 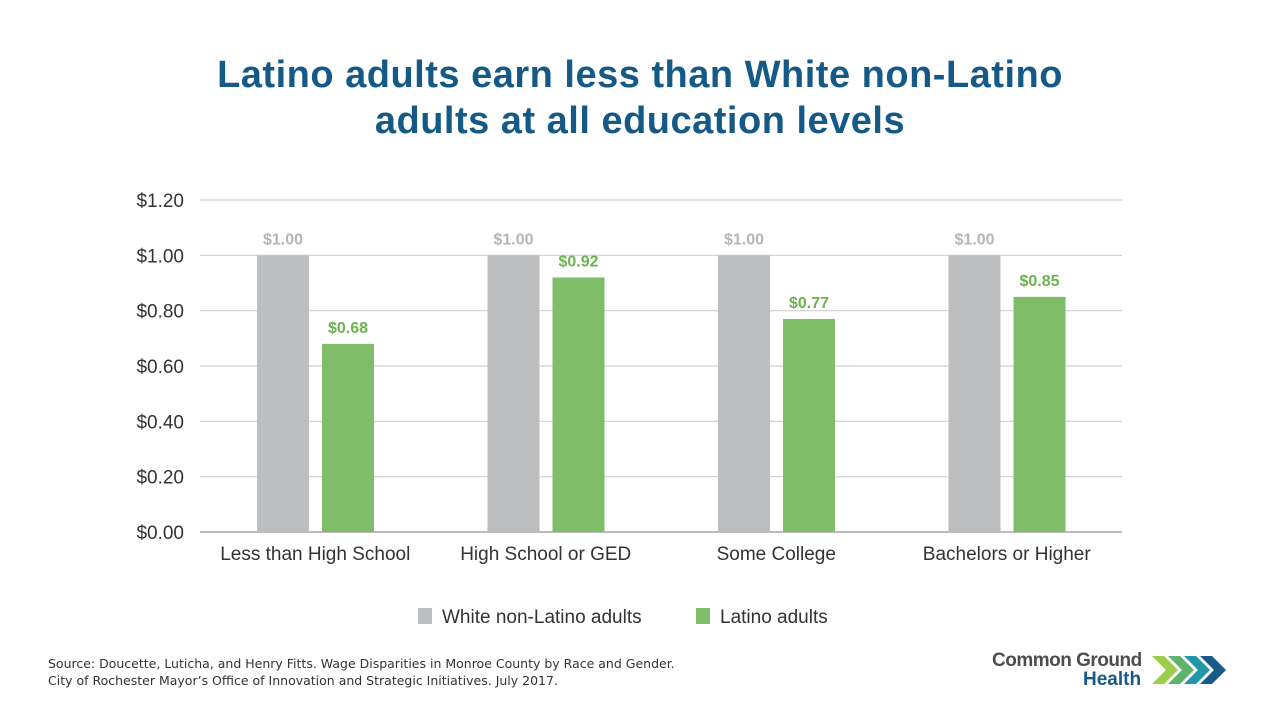 What do you see at coordinates (640, 121) in the screenshot?
I see `title-line-2: adults at all education levels` at bounding box center [640, 121].